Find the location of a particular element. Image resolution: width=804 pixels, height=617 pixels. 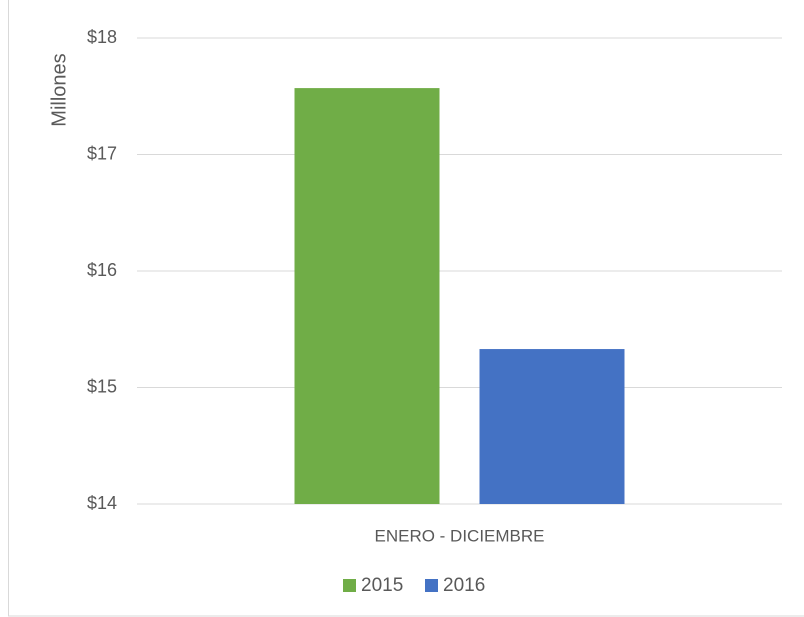

y-tick-label: $16 is located at coordinates (102, 270).